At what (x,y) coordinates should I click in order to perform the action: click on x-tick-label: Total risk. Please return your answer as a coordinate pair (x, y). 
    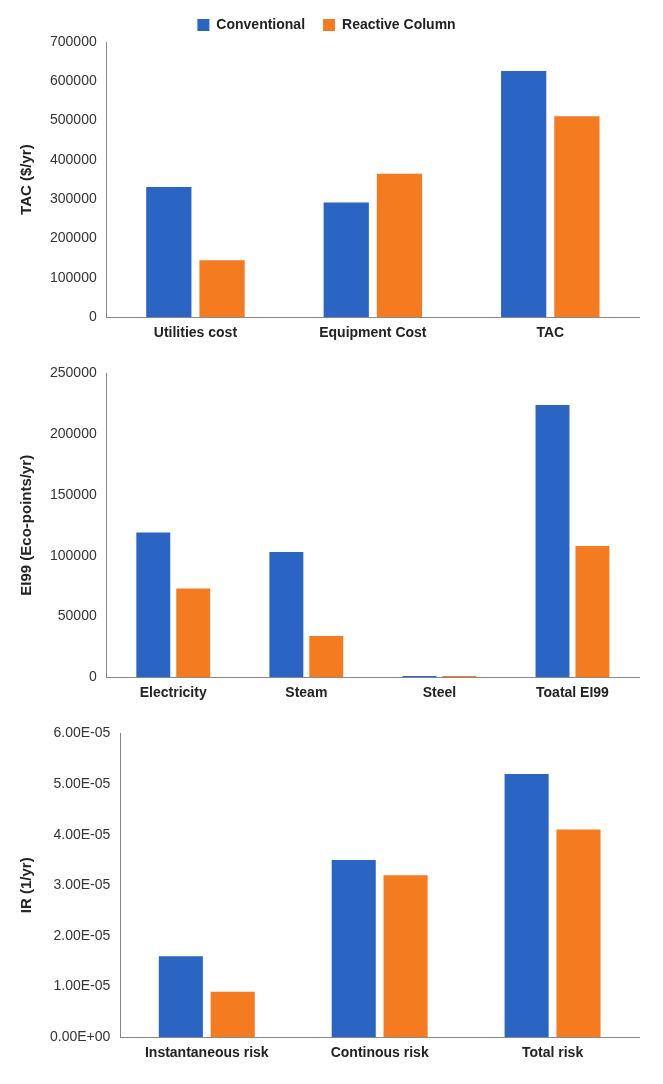
    Looking at the image, I should click on (552, 1052).